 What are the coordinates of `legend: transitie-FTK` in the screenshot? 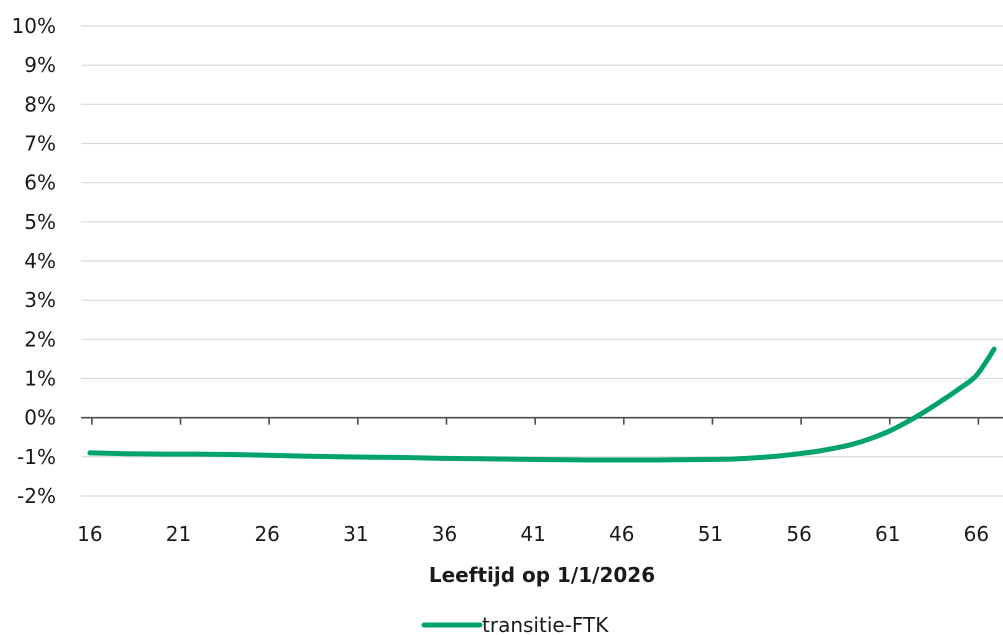 It's located at (515, 624).